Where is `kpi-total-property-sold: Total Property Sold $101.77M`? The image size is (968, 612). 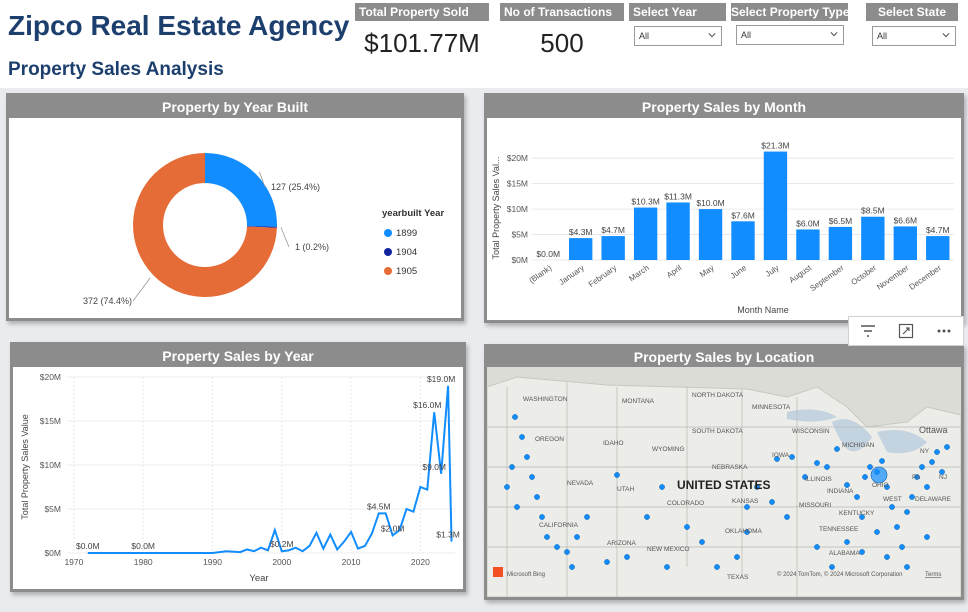 kpi-total-property-sold: Total Property Sold $101.77M is located at coordinates (422, 31).